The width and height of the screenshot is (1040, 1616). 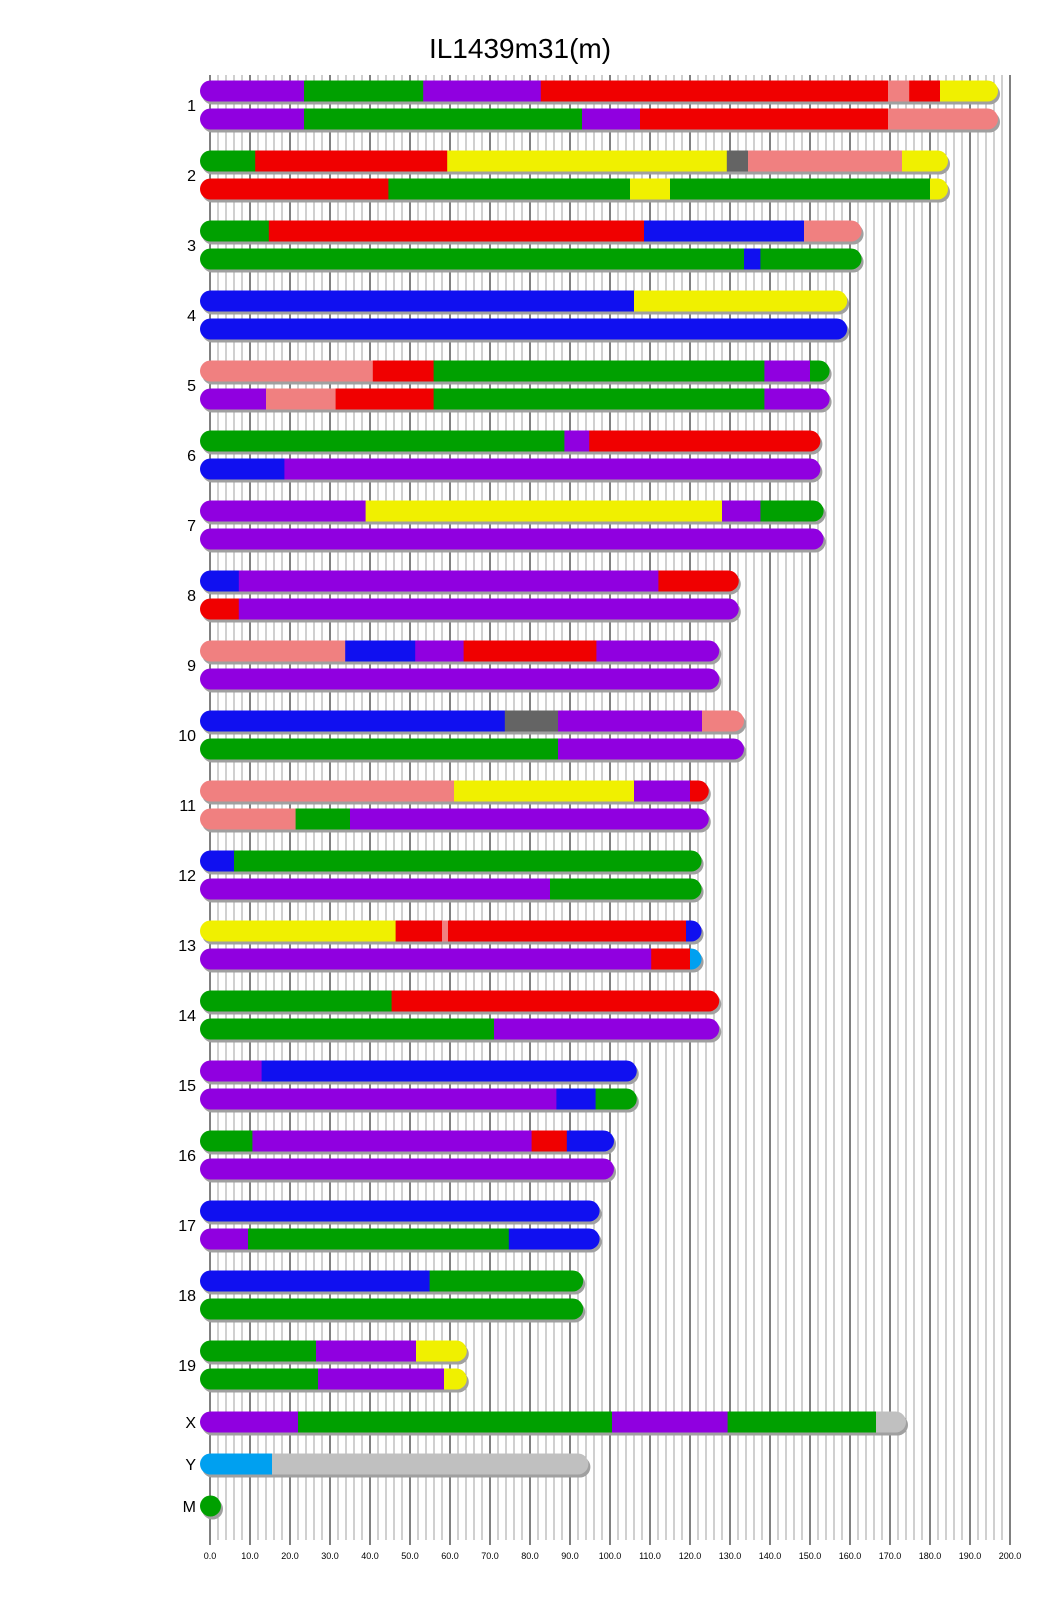 I want to click on chromosome-label: 8, so click(x=191, y=596).